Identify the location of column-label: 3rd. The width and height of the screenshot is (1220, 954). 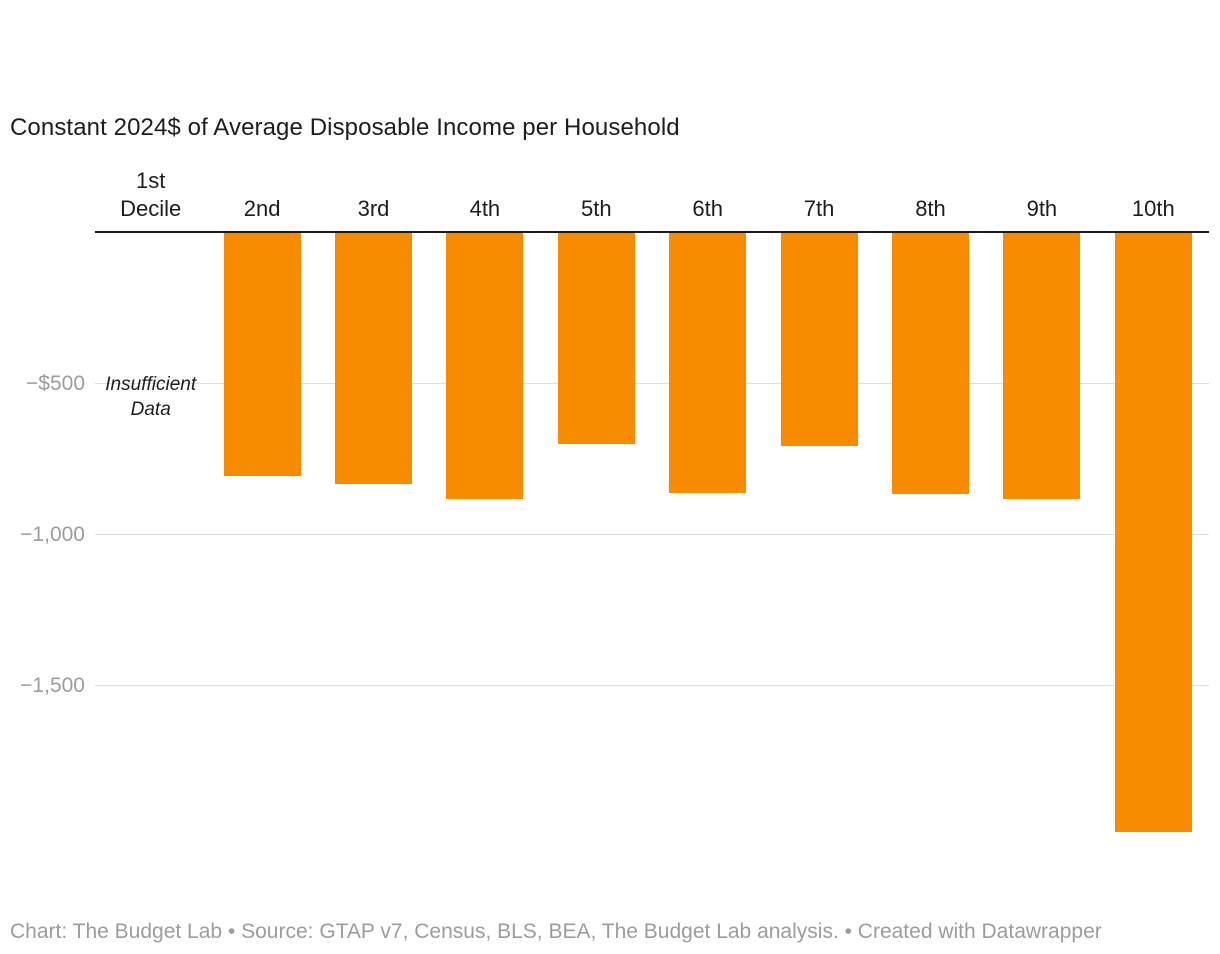
(373, 208).